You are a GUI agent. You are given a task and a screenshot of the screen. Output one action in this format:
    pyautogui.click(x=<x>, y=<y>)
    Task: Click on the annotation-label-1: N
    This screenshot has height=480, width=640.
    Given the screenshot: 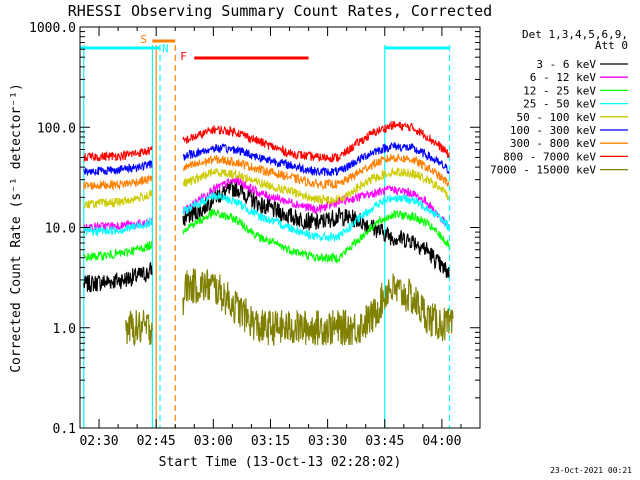 What is the action you would take?
    pyautogui.click(x=165, y=48)
    